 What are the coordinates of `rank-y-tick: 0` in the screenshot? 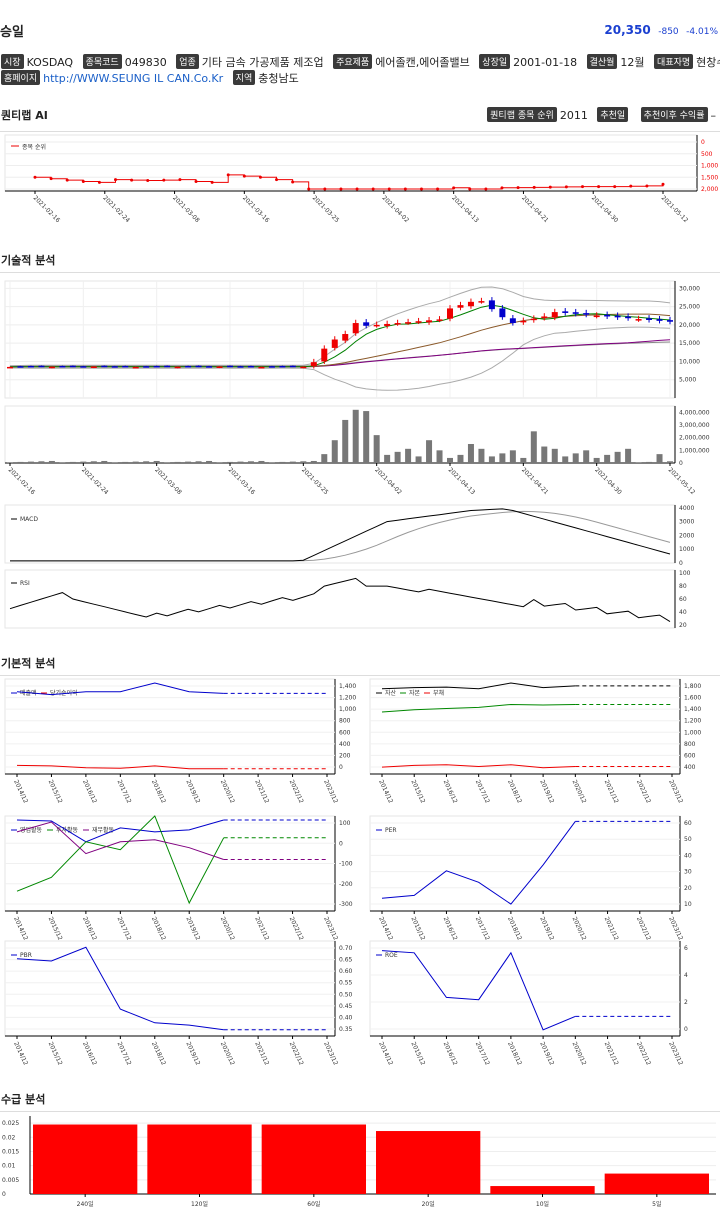 It's located at (703, 142).